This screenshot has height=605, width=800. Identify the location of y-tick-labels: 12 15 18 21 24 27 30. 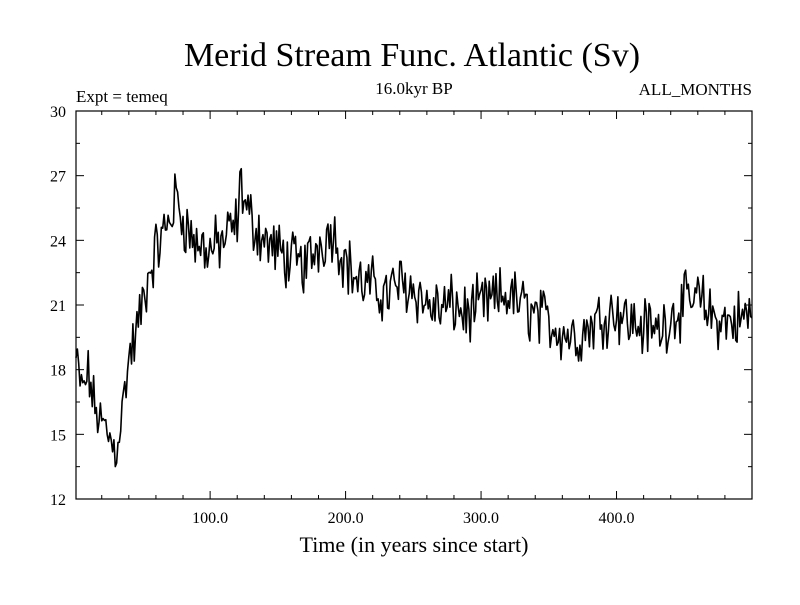
(58, 306).